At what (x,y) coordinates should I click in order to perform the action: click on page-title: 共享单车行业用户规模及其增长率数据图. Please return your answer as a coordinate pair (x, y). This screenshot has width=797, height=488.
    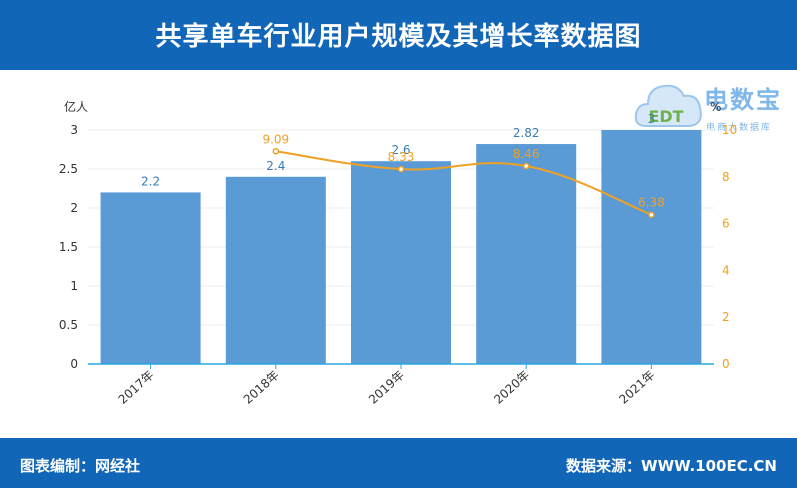
    Looking at the image, I should click on (398, 37).